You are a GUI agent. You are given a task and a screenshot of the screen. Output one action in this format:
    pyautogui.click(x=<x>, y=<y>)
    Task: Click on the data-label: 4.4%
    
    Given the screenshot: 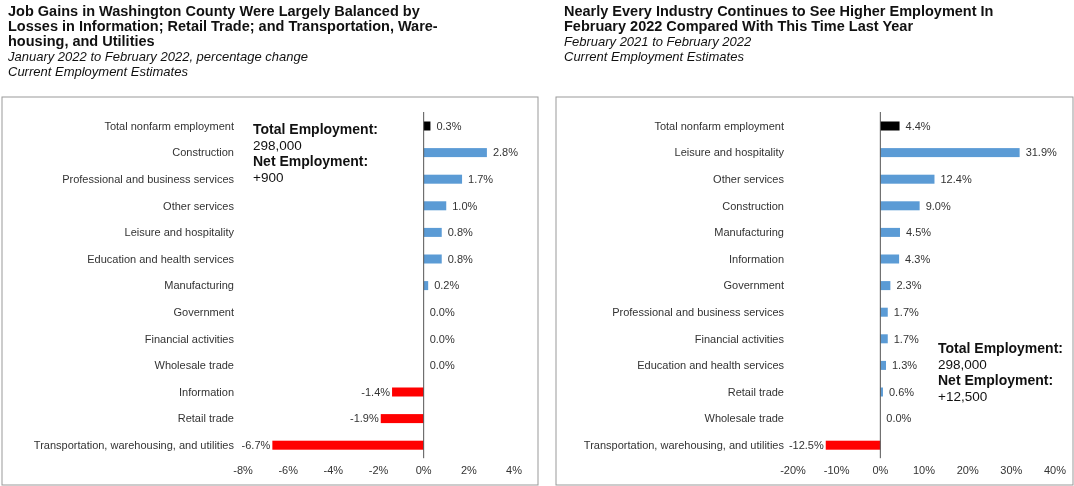 What is the action you would take?
    pyautogui.click(x=918, y=125)
    